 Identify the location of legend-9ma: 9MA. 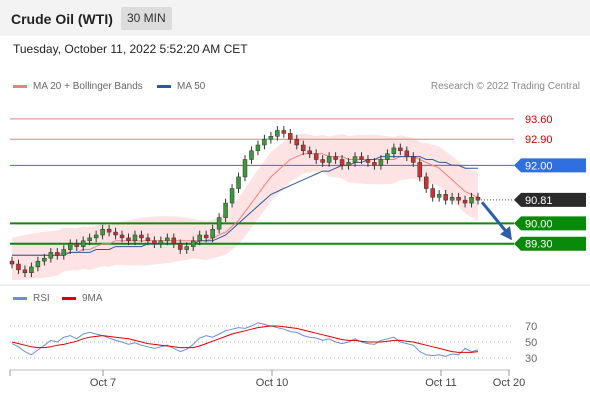
(82, 298).